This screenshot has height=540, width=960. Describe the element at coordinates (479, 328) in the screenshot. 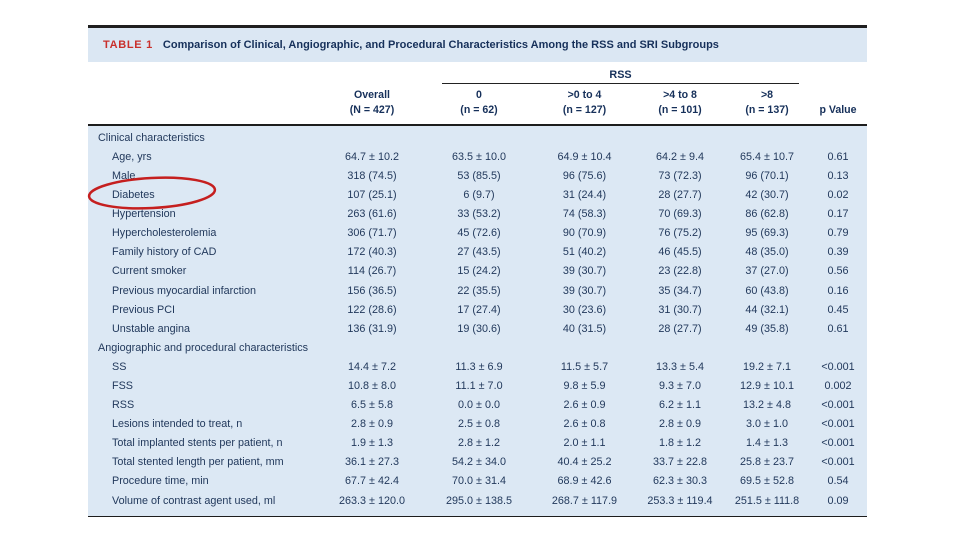

I see `cell-value: 19 (30.6)` at that location.